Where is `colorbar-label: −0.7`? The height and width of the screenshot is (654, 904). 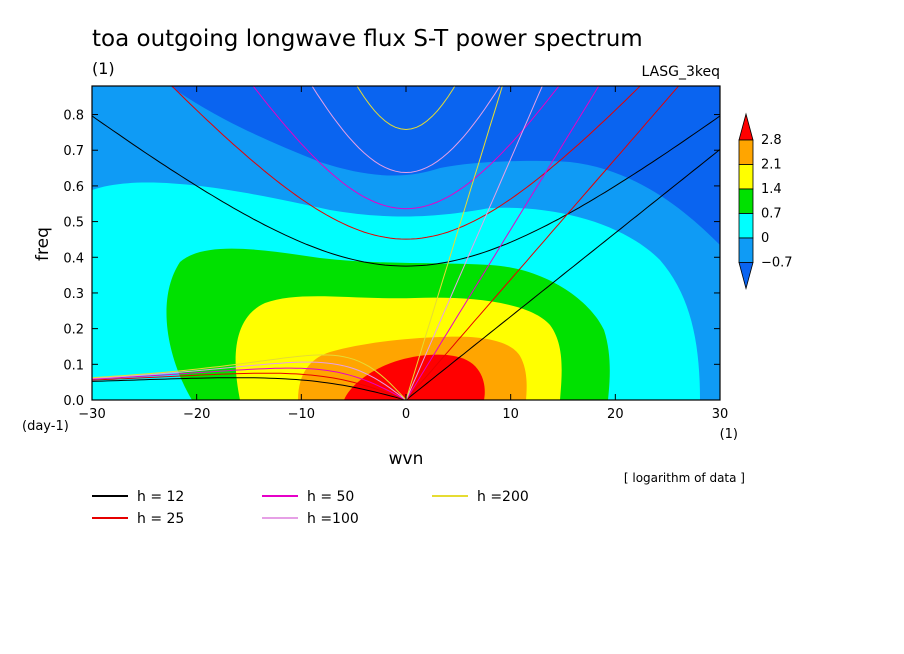
colorbar-label: −0.7 is located at coordinates (777, 263).